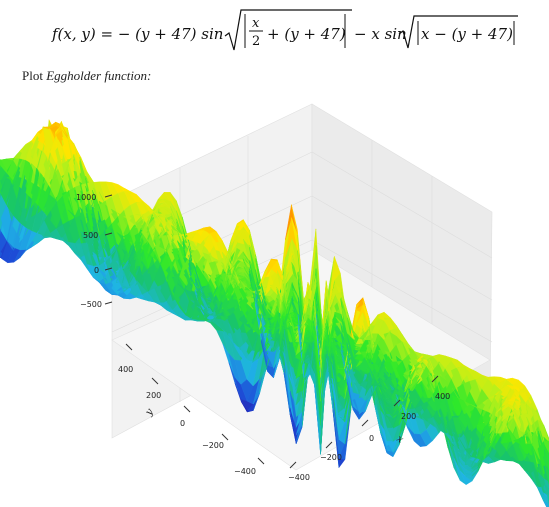 This screenshot has height=507, width=549. I want to click on formula-term2: x − (y + 47), so click(467, 34).